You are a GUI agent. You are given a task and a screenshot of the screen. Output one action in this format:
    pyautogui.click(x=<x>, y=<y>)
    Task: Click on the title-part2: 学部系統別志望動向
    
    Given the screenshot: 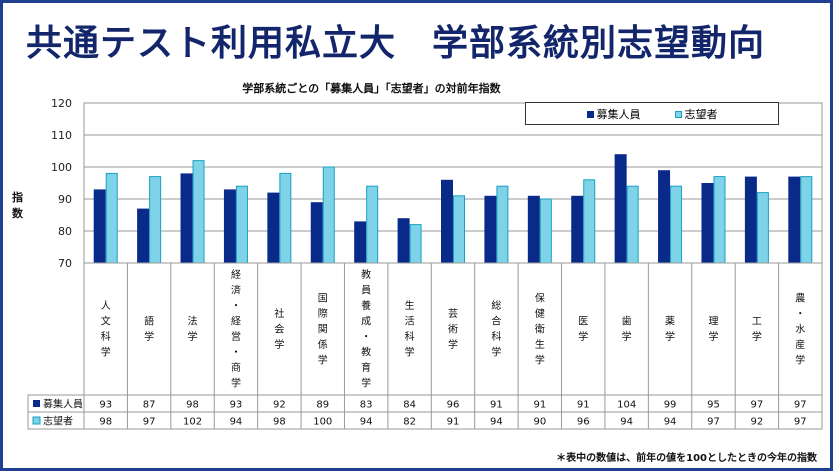 What is the action you would take?
    pyautogui.click(x=599, y=43)
    